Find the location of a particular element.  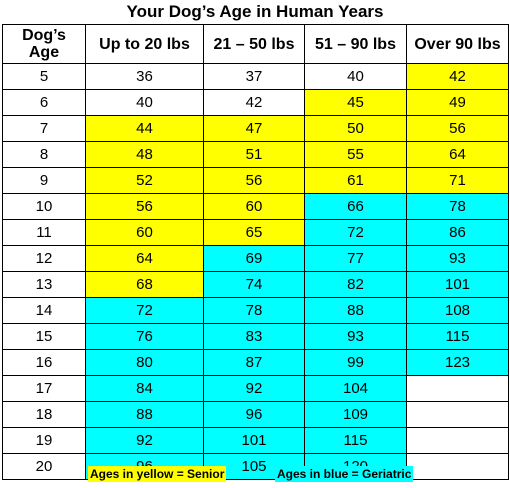

human-age-cell: 66 is located at coordinates (355, 206).